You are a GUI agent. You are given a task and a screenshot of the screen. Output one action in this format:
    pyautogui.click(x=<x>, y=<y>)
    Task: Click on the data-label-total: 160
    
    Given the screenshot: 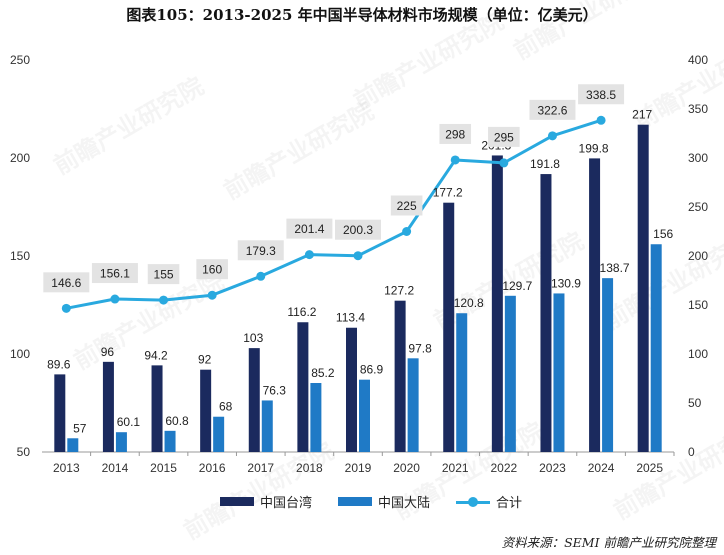 What is the action you would take?
    pyautogui.click(x=212, y=270)
    